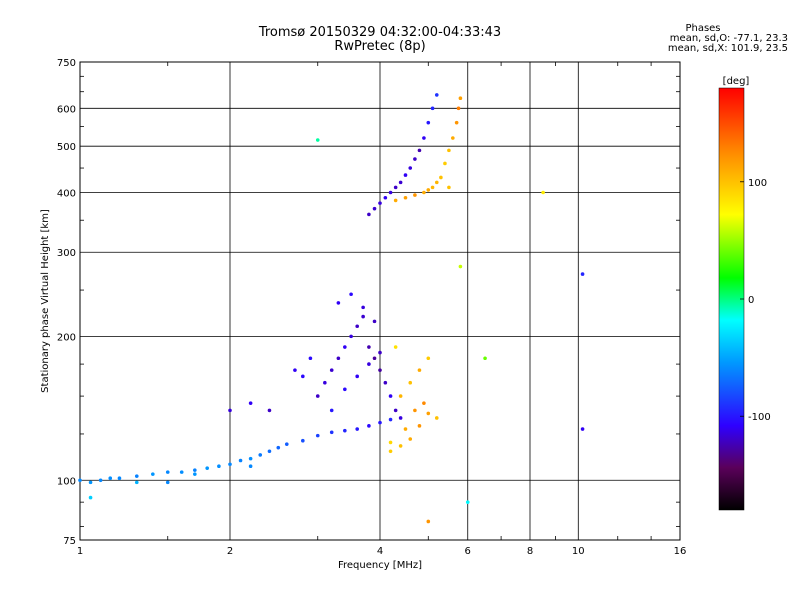 This screenshot has height=600, width=800. I want to click on y-tick-label: 400, so click(66, 193).